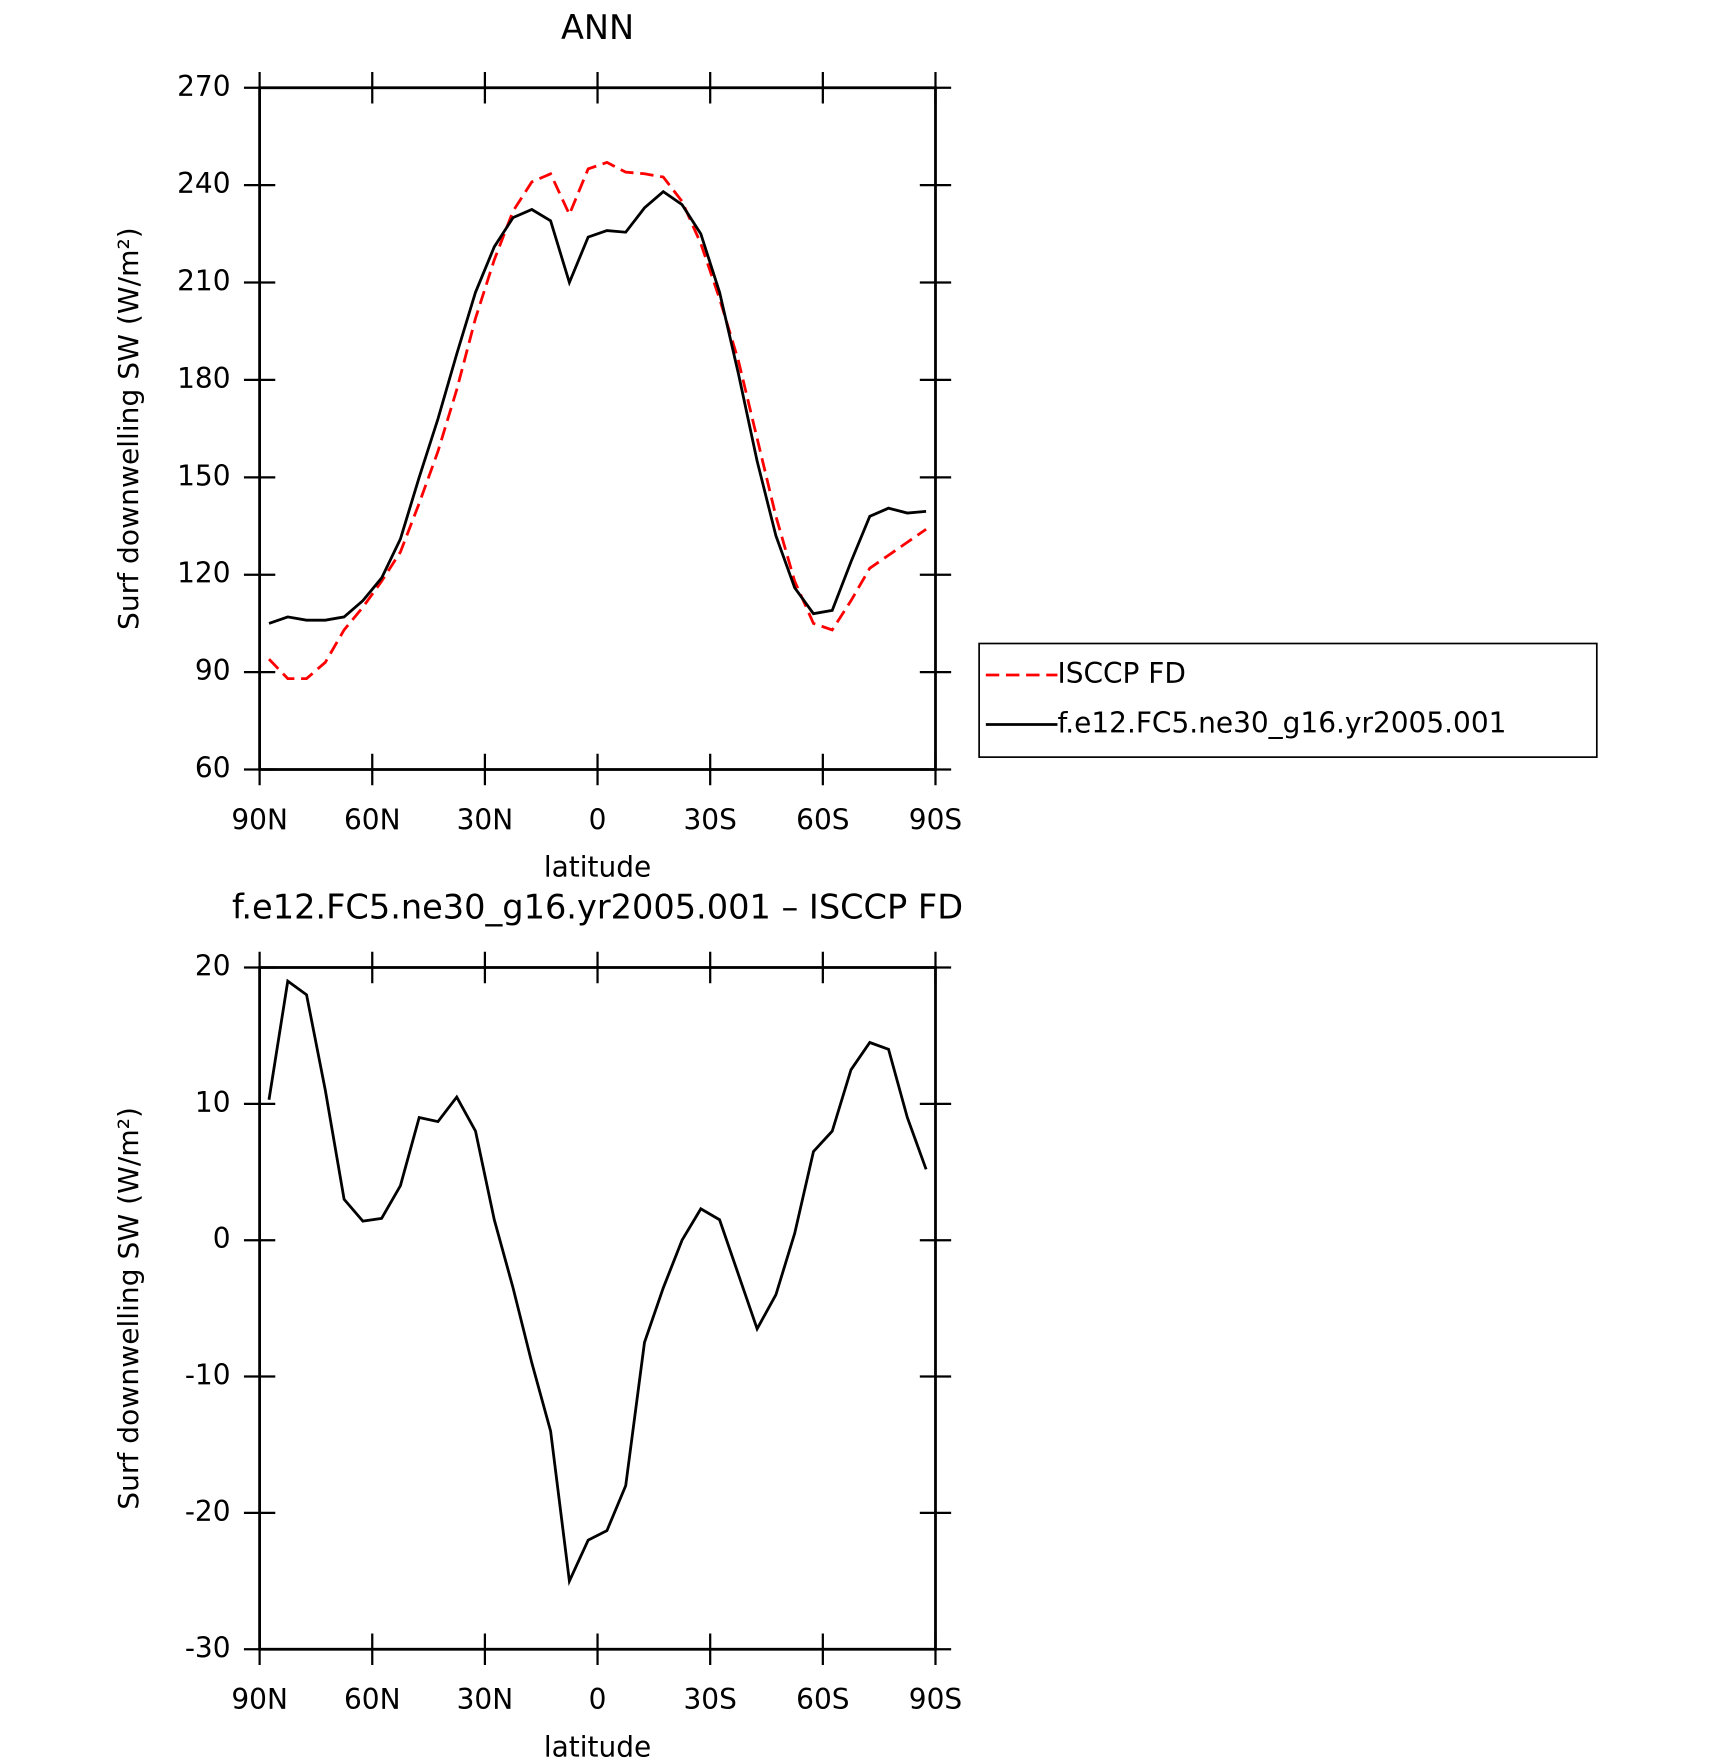 The image size is (1710, 1762). What do you see at coordinates (213, 965) in the screenshot?
I see `y-tick-label: 20` at bounding box center [213, 965].